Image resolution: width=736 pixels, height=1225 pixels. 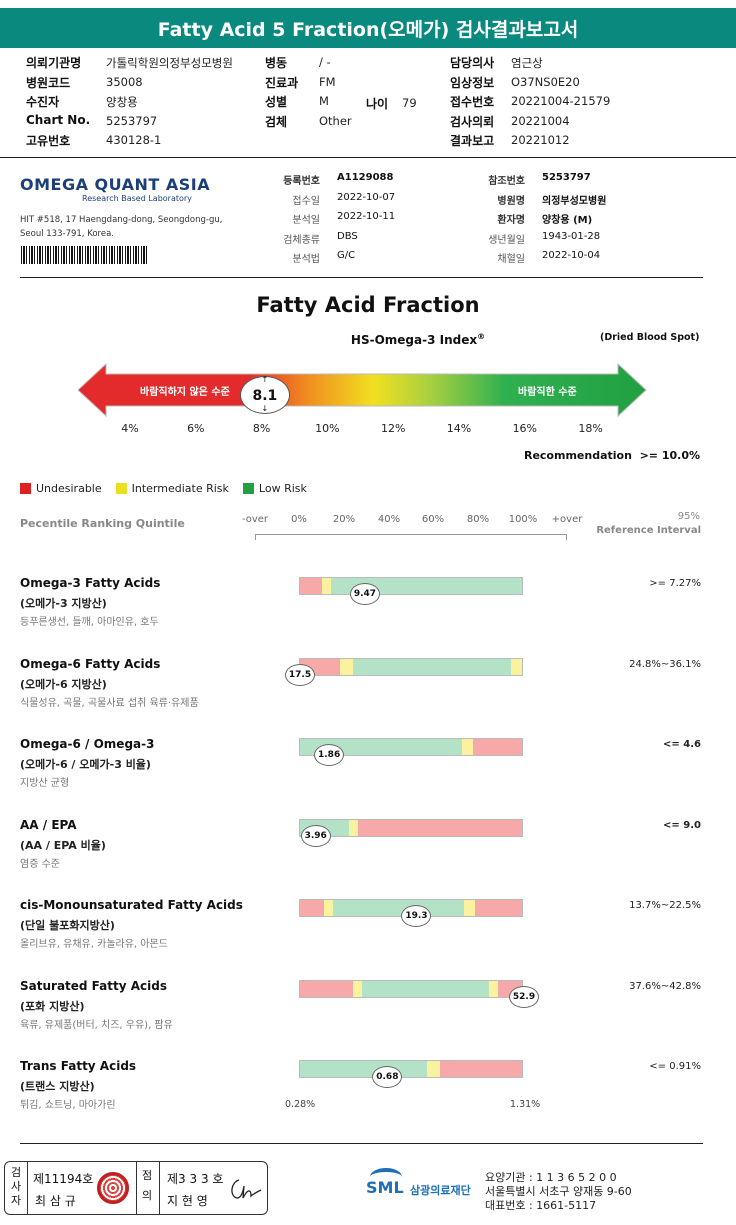 I want to click on col3-value-0: 염근상, so click(x=527, y=63).